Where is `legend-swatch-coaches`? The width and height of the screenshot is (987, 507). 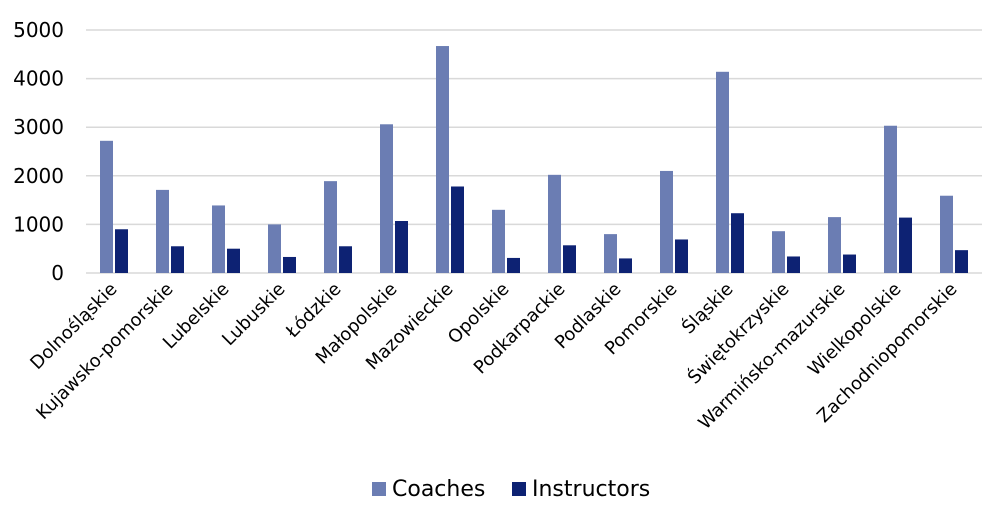 legend-swatch-coaches is located at coordinates (379, 489).